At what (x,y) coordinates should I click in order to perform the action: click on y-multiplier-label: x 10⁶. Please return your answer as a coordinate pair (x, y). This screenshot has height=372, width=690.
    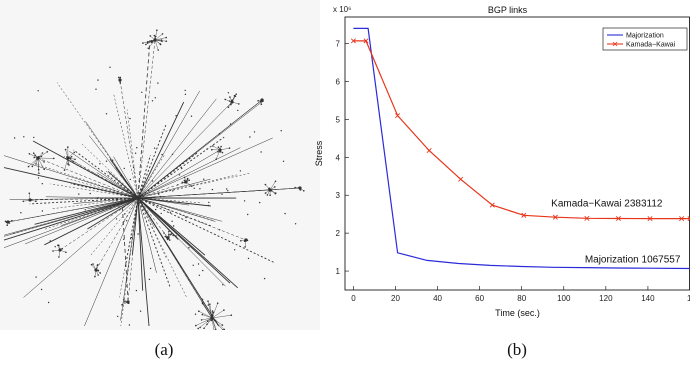
    Looking at the image, I should click on (342, 9).